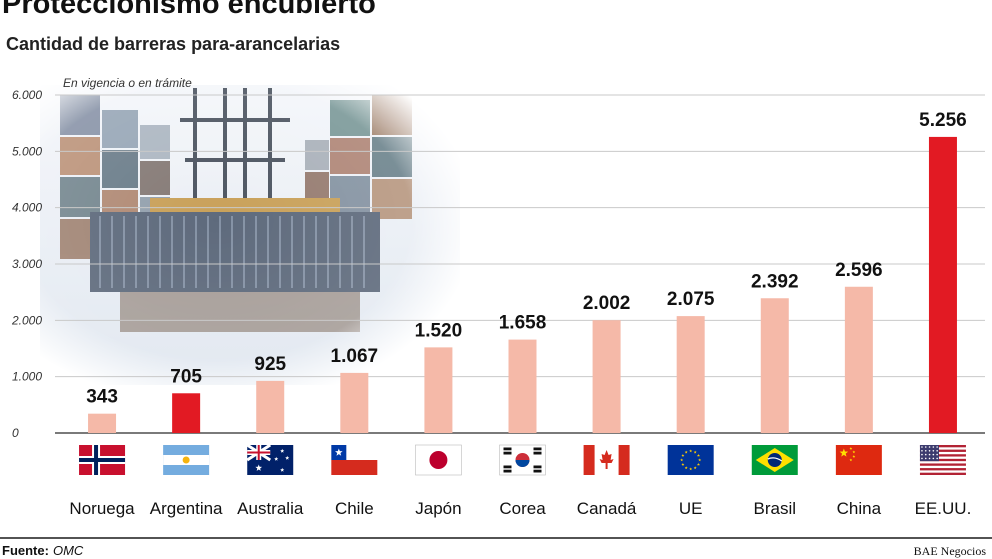  What do you see at coordinates (68, 550) in the screenshot?
I see `source-value: OMC` at bounding box center [68, 550].